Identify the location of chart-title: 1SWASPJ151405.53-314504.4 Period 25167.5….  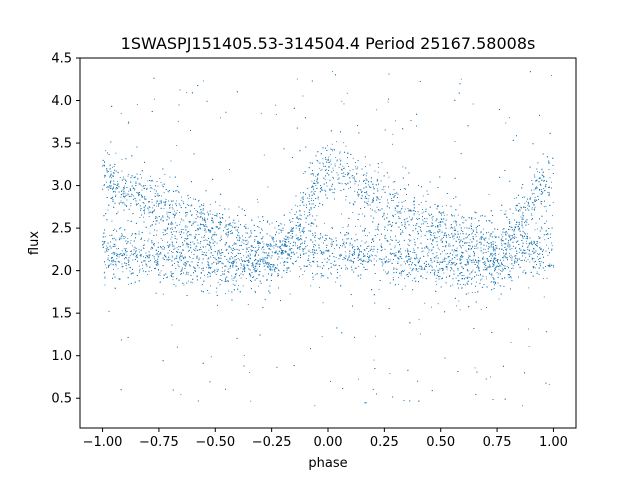
(328, 43).